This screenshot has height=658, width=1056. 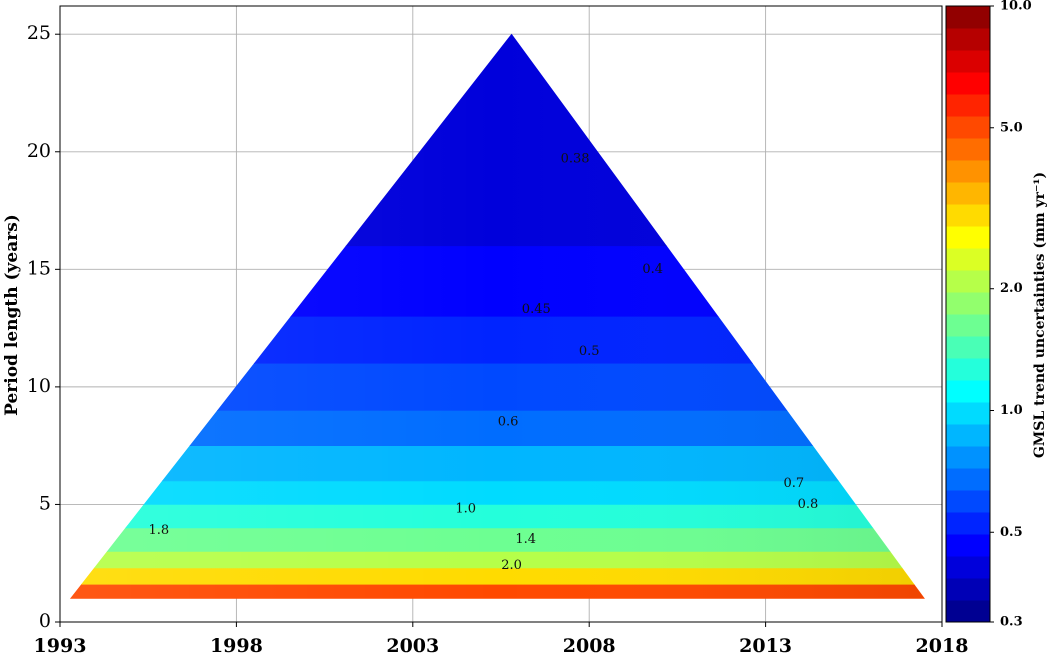 What do you see at coordinates (1011, 127) in the screenshot?
I see `colorbar-tick-label-5.0: 5.0` at bounding box center [1011, 127].